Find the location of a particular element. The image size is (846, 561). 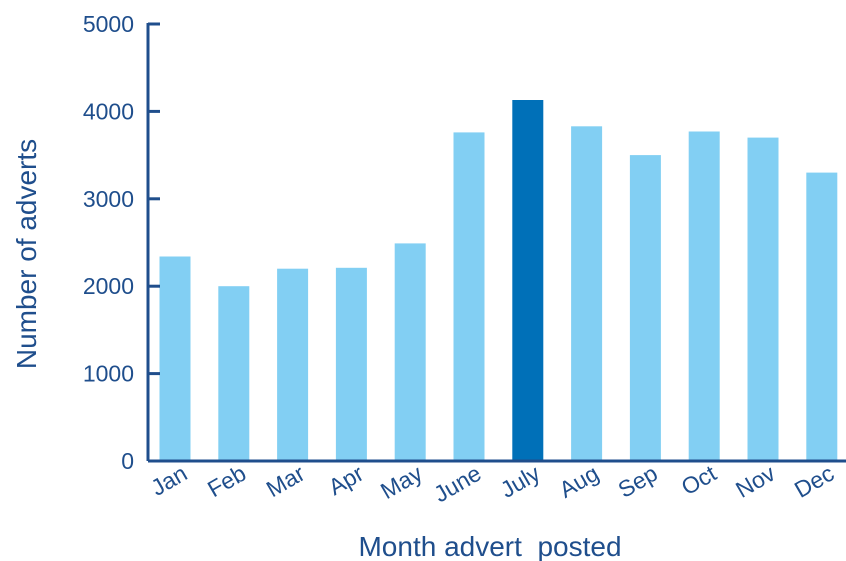

bar-june is located at coordinates (469, 296).